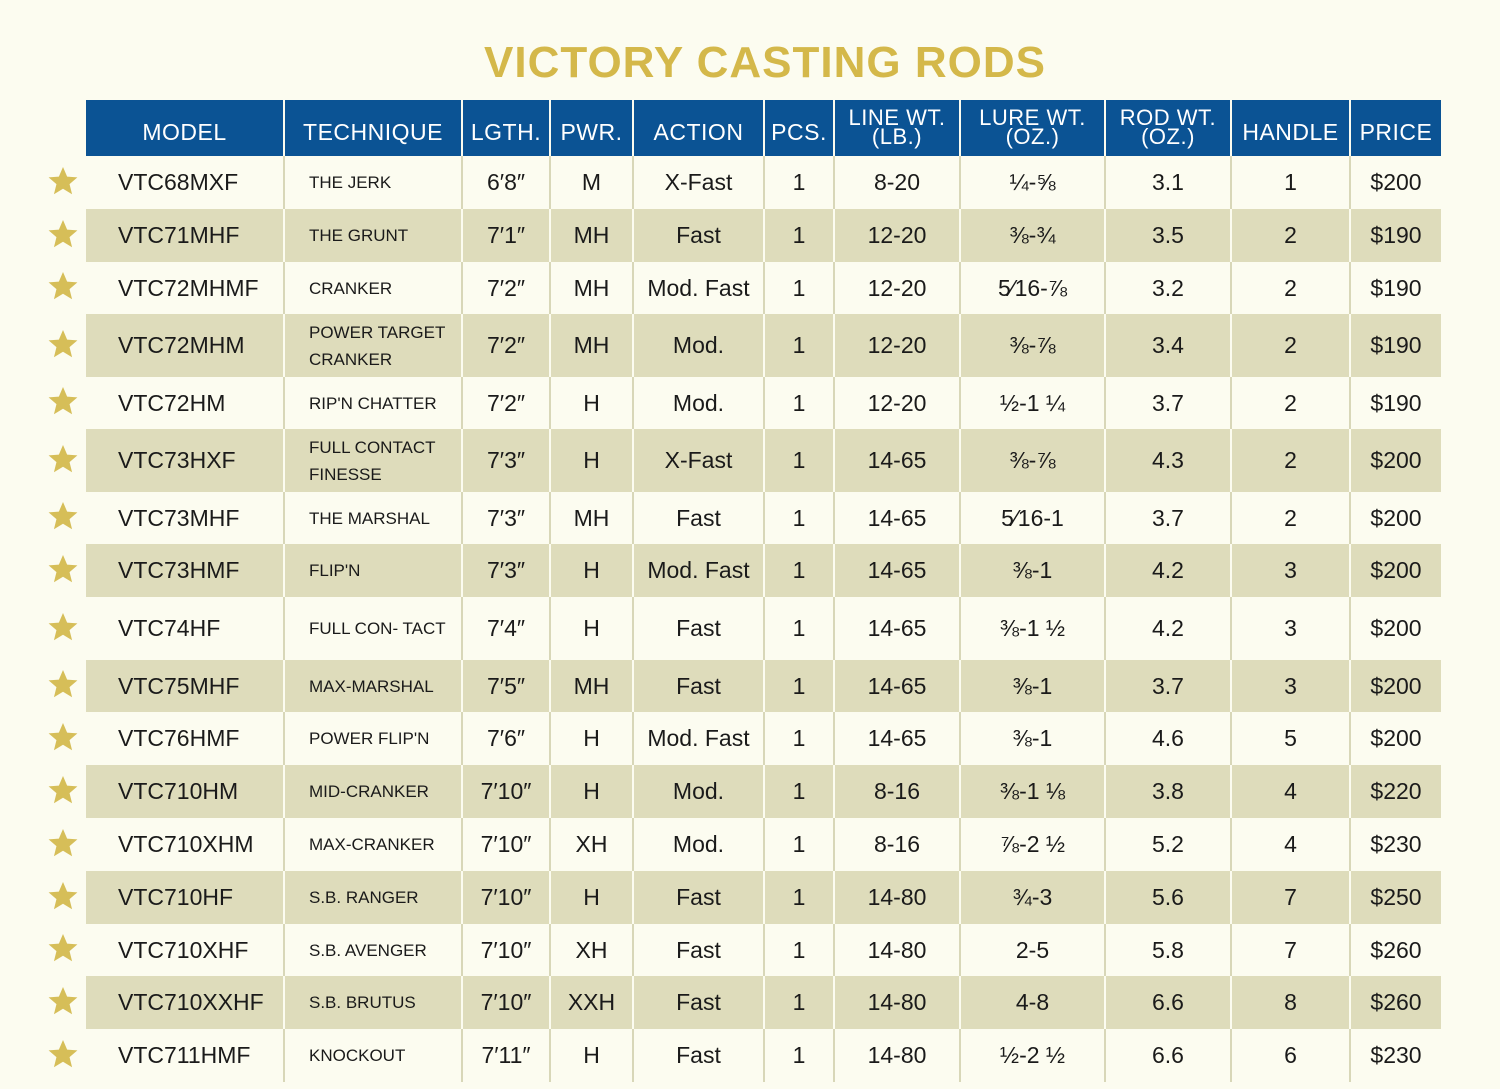 The height and width of the screenshot is (1089, 1500). Describe the element at coordinates (185, 897) in the screenshot. I see `model-cell: VTC710HF` at that location.